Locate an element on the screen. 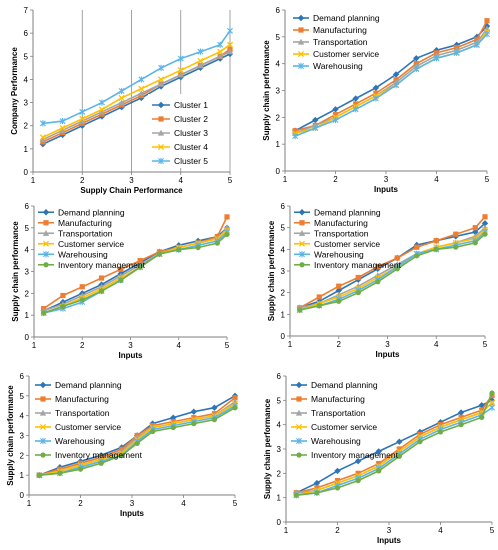 This screenshot has width=498, height=550. y-tick-label: 3 is located at coordinates (279, 449).